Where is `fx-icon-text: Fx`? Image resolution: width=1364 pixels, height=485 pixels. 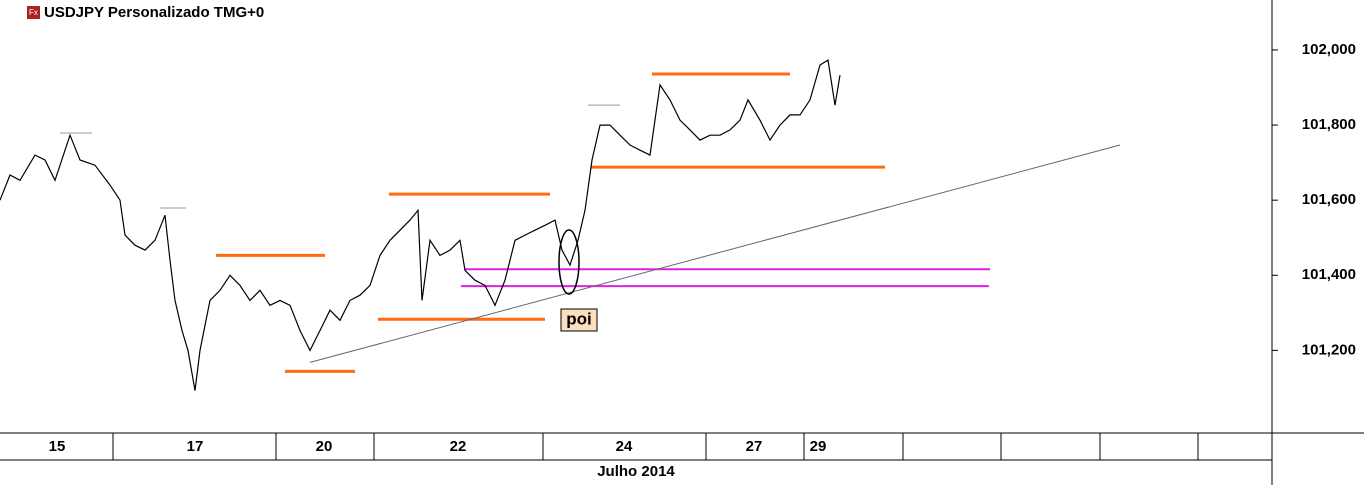 fx-icon-text: Fx is located at coordinates (33, 12).